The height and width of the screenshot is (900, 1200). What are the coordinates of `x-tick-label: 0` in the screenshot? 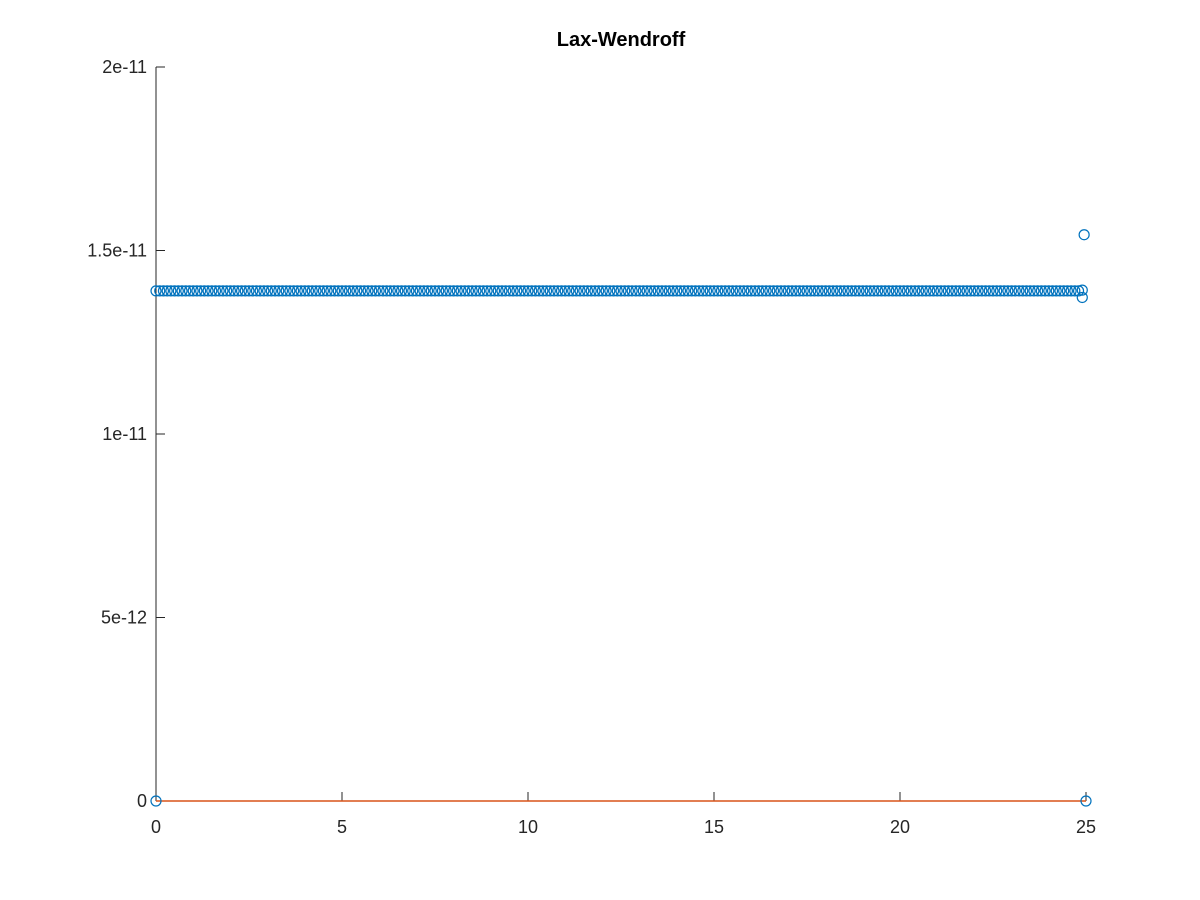 It's located at (156, 827).